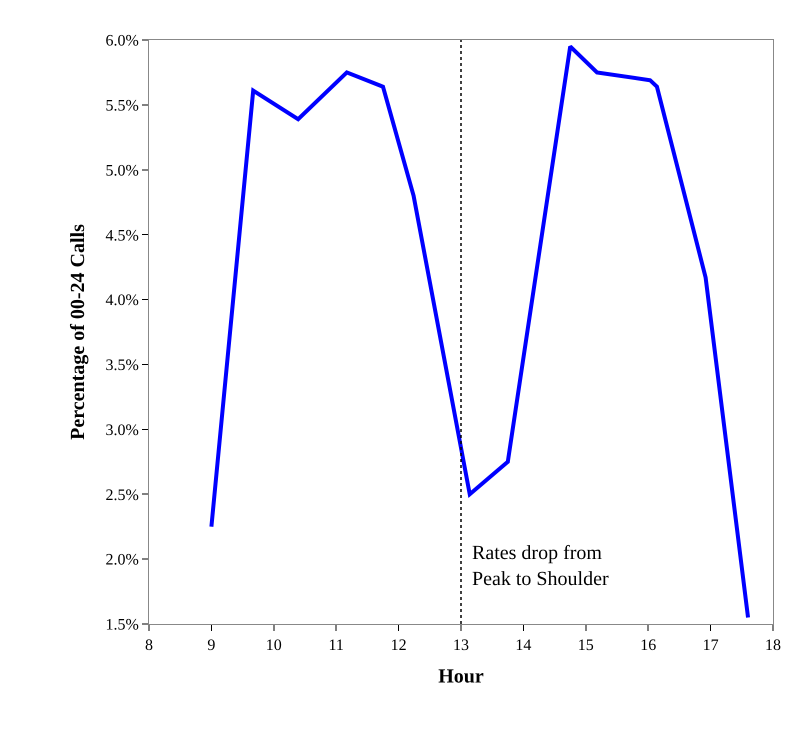  I want to click on x-tick-label: 11, so click(336, 645).